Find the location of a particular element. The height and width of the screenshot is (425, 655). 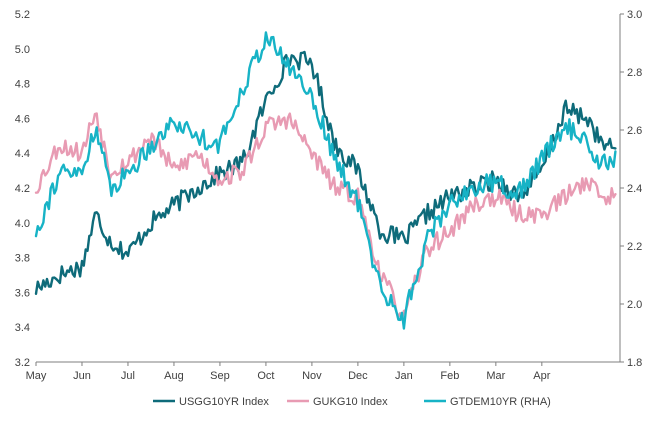

left-y-tick-label: 3.4 is located at coordinates (22, 328).